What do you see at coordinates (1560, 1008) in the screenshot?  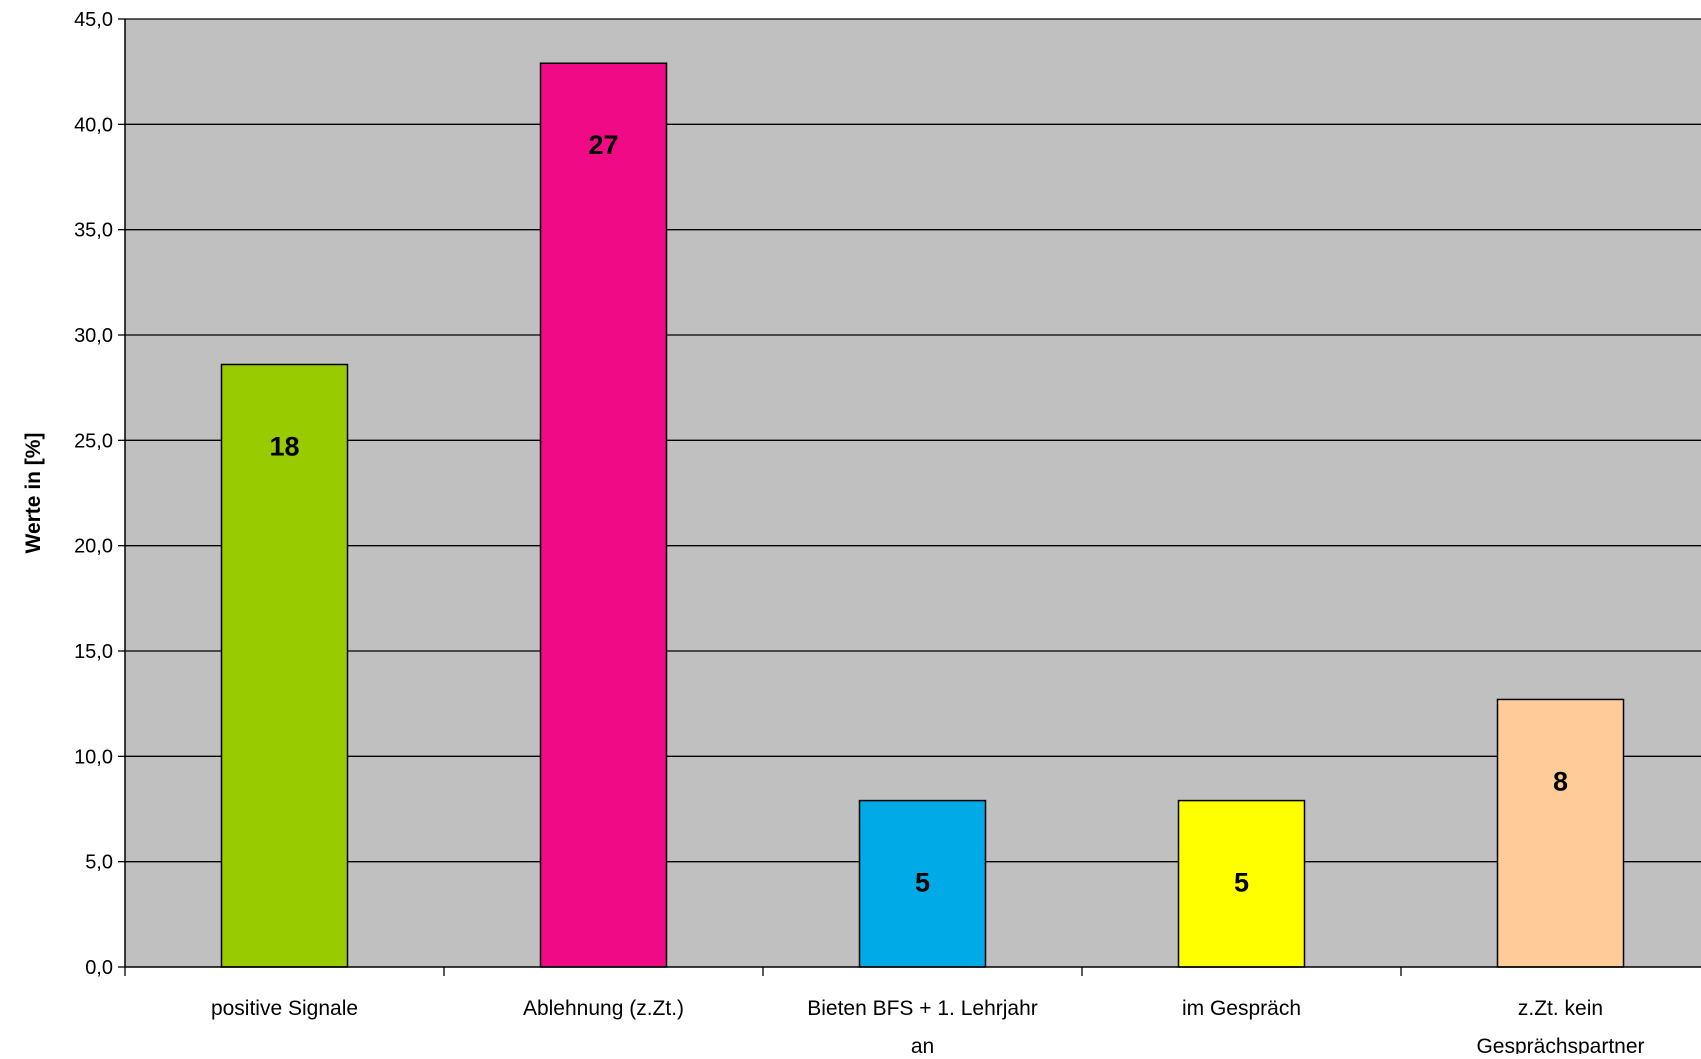 I see `category-label: z.Zt. kein` at bounding box center [1560, 1008].